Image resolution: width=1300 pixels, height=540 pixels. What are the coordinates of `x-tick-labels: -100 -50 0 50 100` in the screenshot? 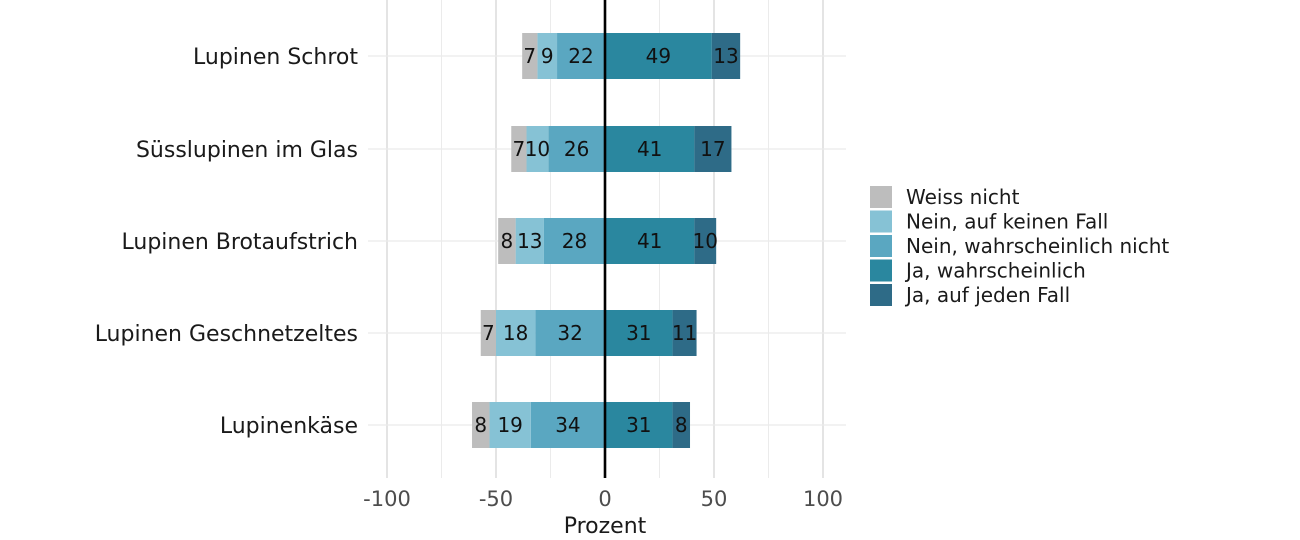 It's located at (603, 499).